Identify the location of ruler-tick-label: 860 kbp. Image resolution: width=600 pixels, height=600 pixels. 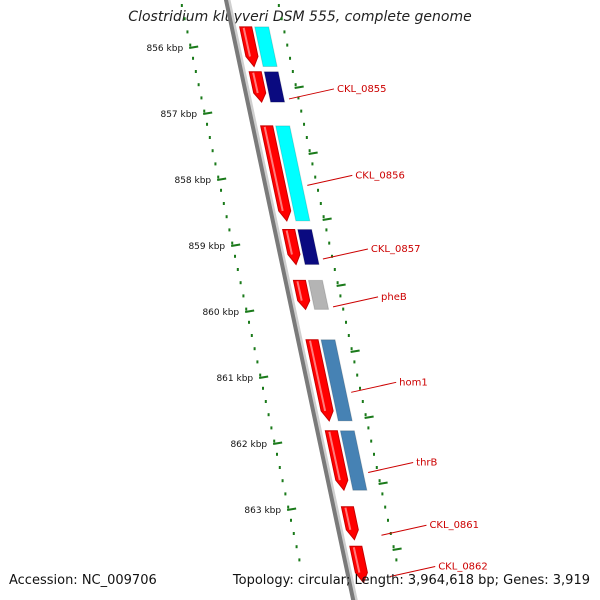
(220, 313).